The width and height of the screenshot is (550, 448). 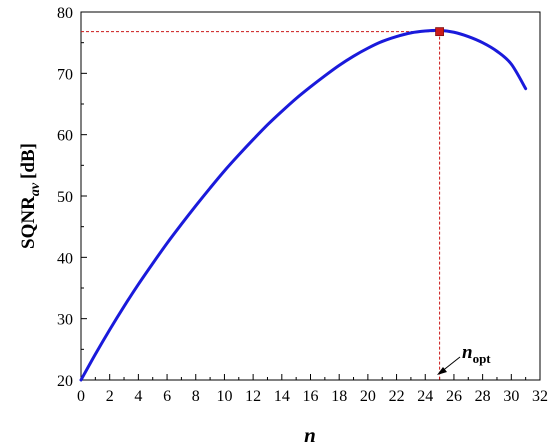 I want to click on nopt-arrow-head, so click(x=442, y=371).